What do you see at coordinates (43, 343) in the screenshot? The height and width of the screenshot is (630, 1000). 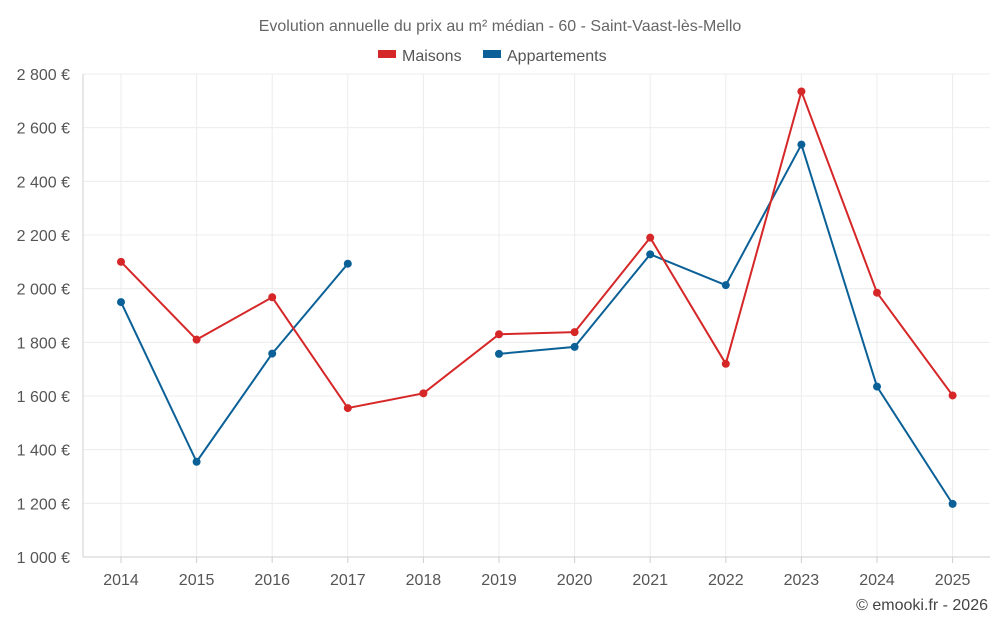 I see `y-tick-label: 1 800 €` at bounding box center [43, 343].